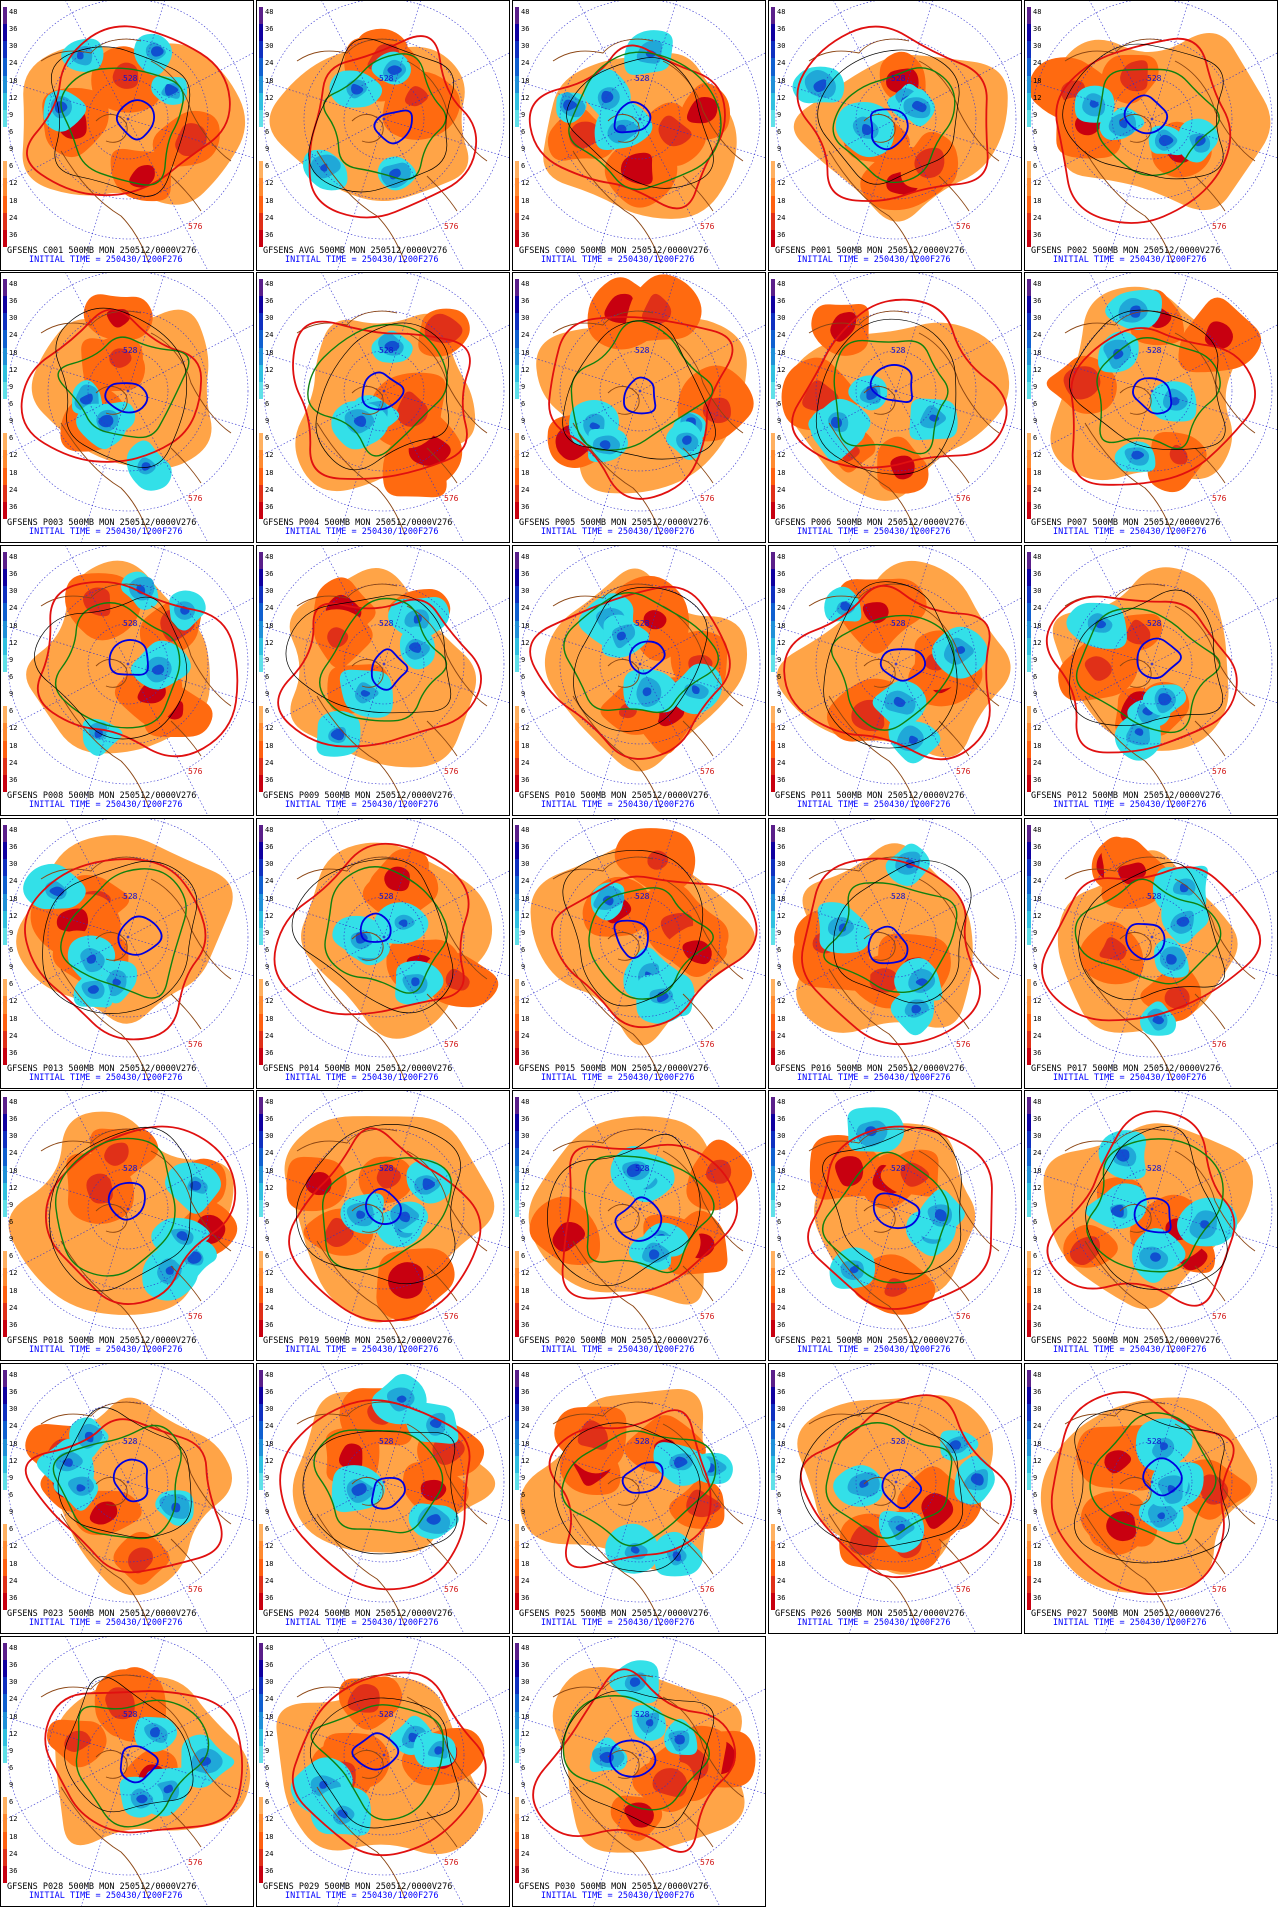 This screenshot has width=1280, height=1911. I want to click on panel-caption: GFSENS P022 500MB MON 250512/0000V276, so click(1126, 1341).